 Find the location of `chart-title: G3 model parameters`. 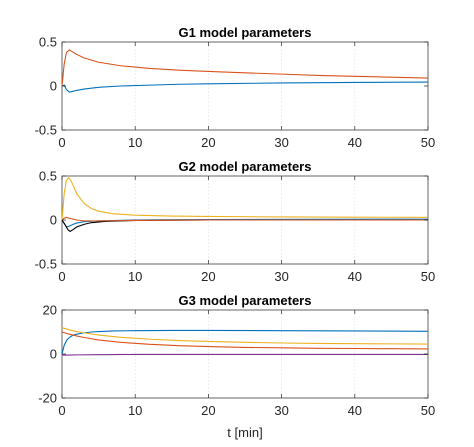

chart-title: G3 model parameters is located at coordinates (245, 300).